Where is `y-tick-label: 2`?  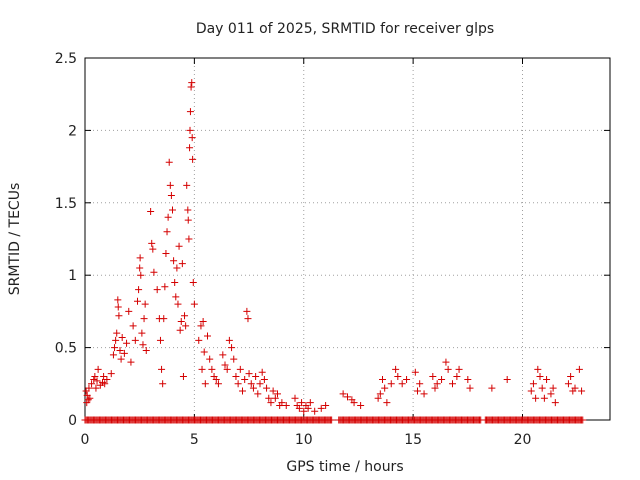 y-tick-label: 2 is located at coordinates (72, 131).